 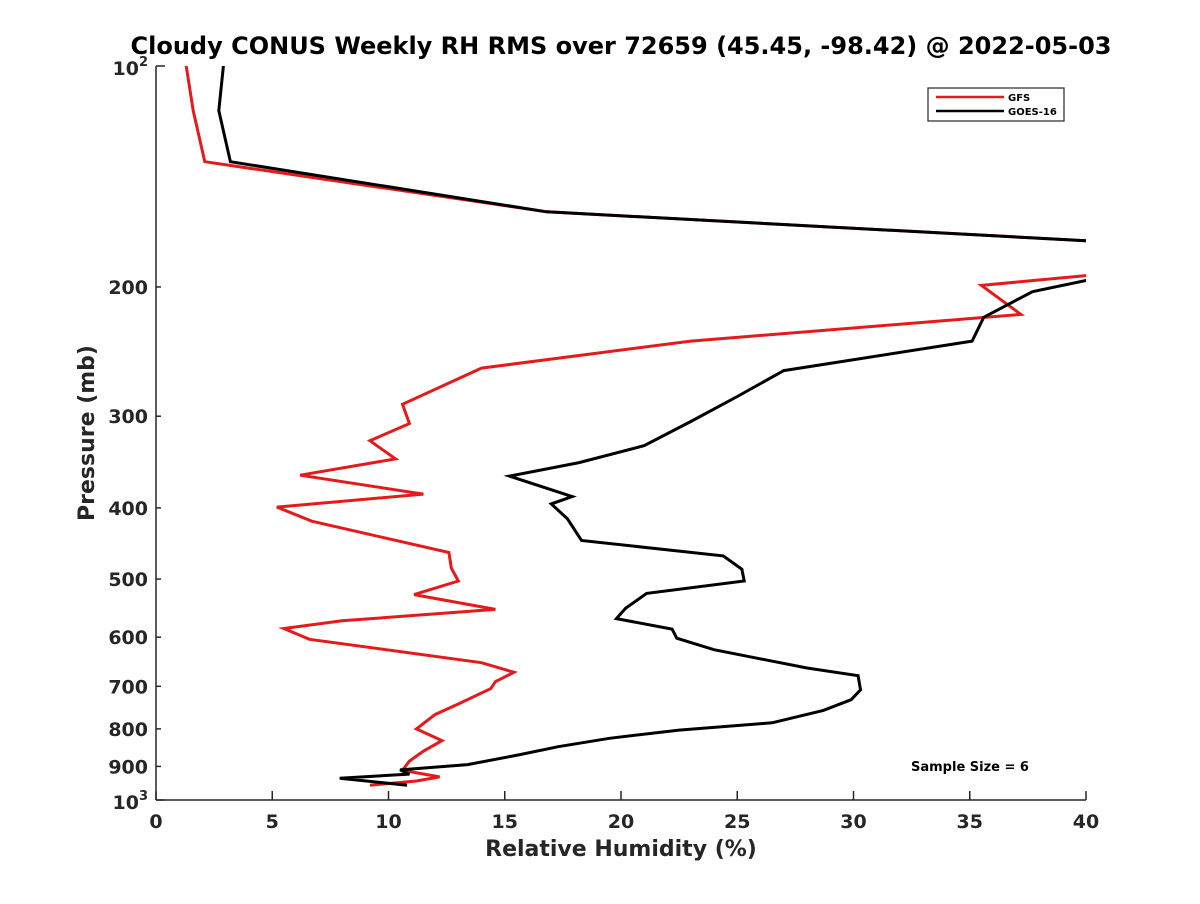 What do you see at coordinates (126, 803) in the screenshot?
I see `y-tick-bottom-base: 10` at bounding box center [126, 803].